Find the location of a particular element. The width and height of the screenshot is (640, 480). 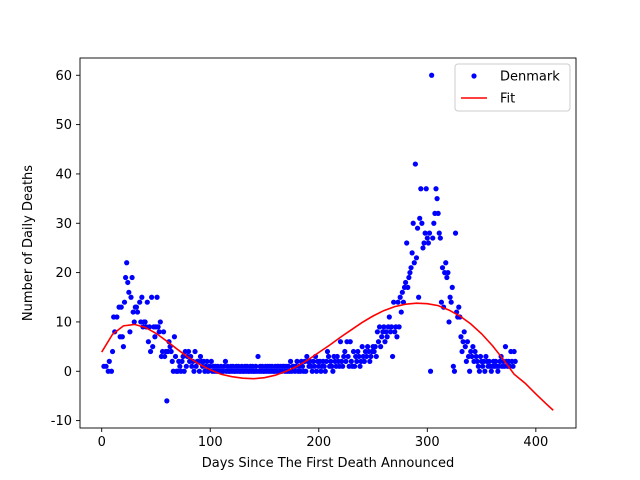

y-tick-label: 0 is located at coordinates (68, 372).